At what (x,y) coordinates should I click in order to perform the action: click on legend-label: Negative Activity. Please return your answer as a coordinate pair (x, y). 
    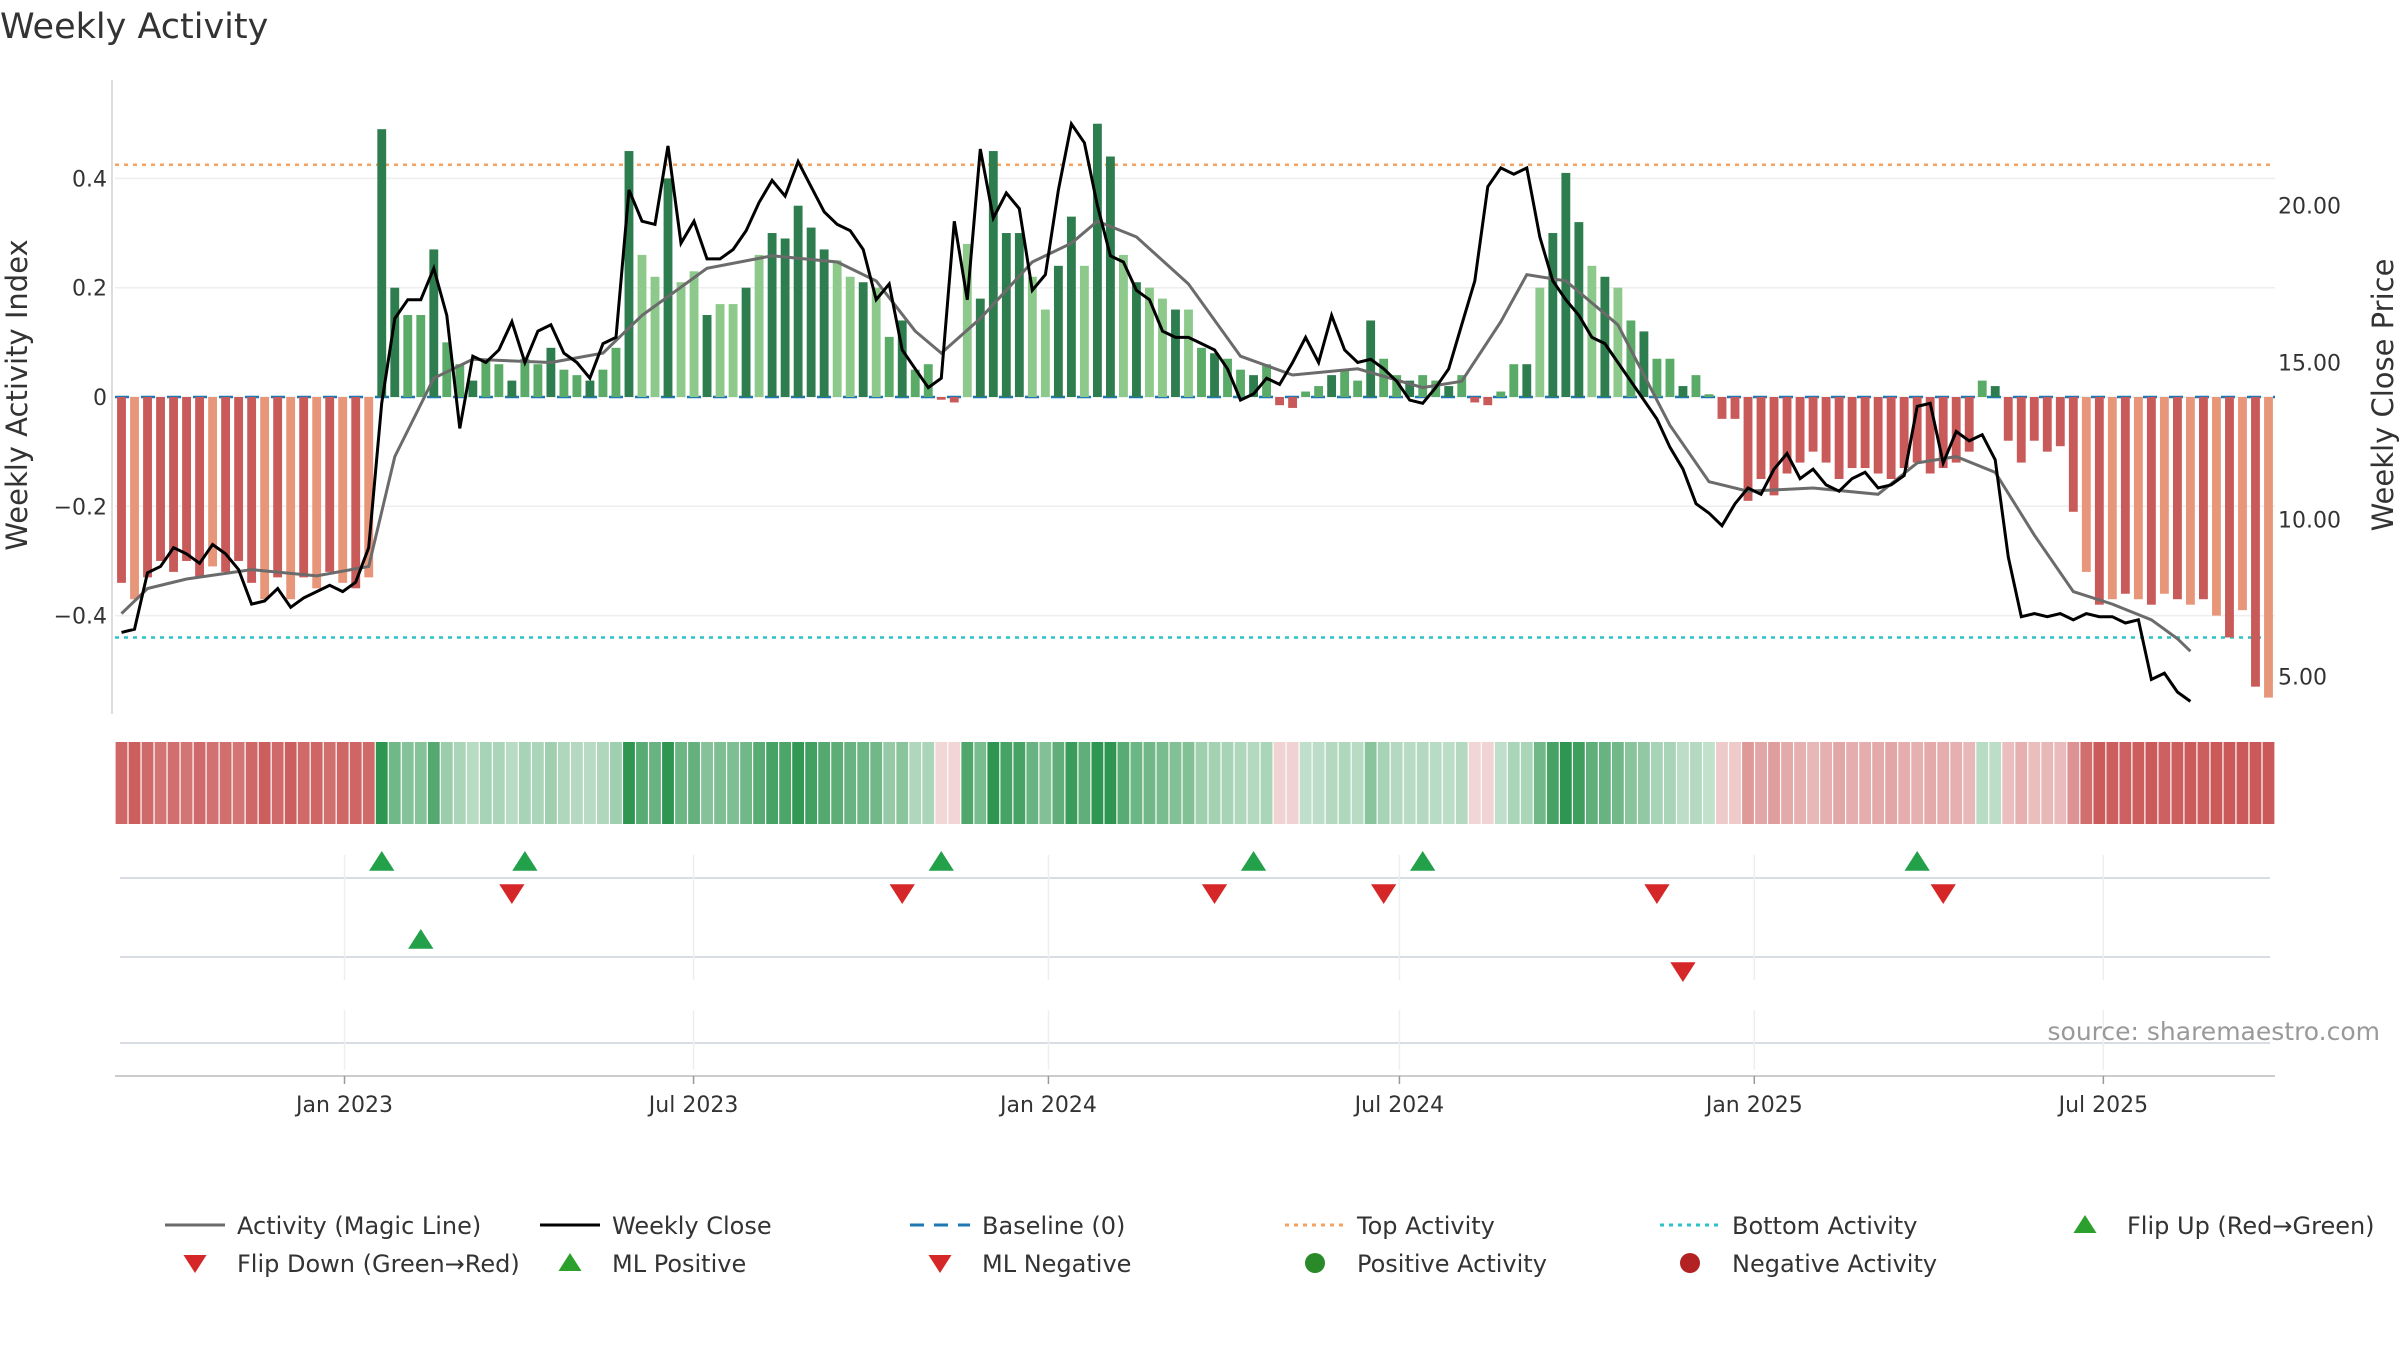
    Looking at the image, I should click on (1834, 1264).